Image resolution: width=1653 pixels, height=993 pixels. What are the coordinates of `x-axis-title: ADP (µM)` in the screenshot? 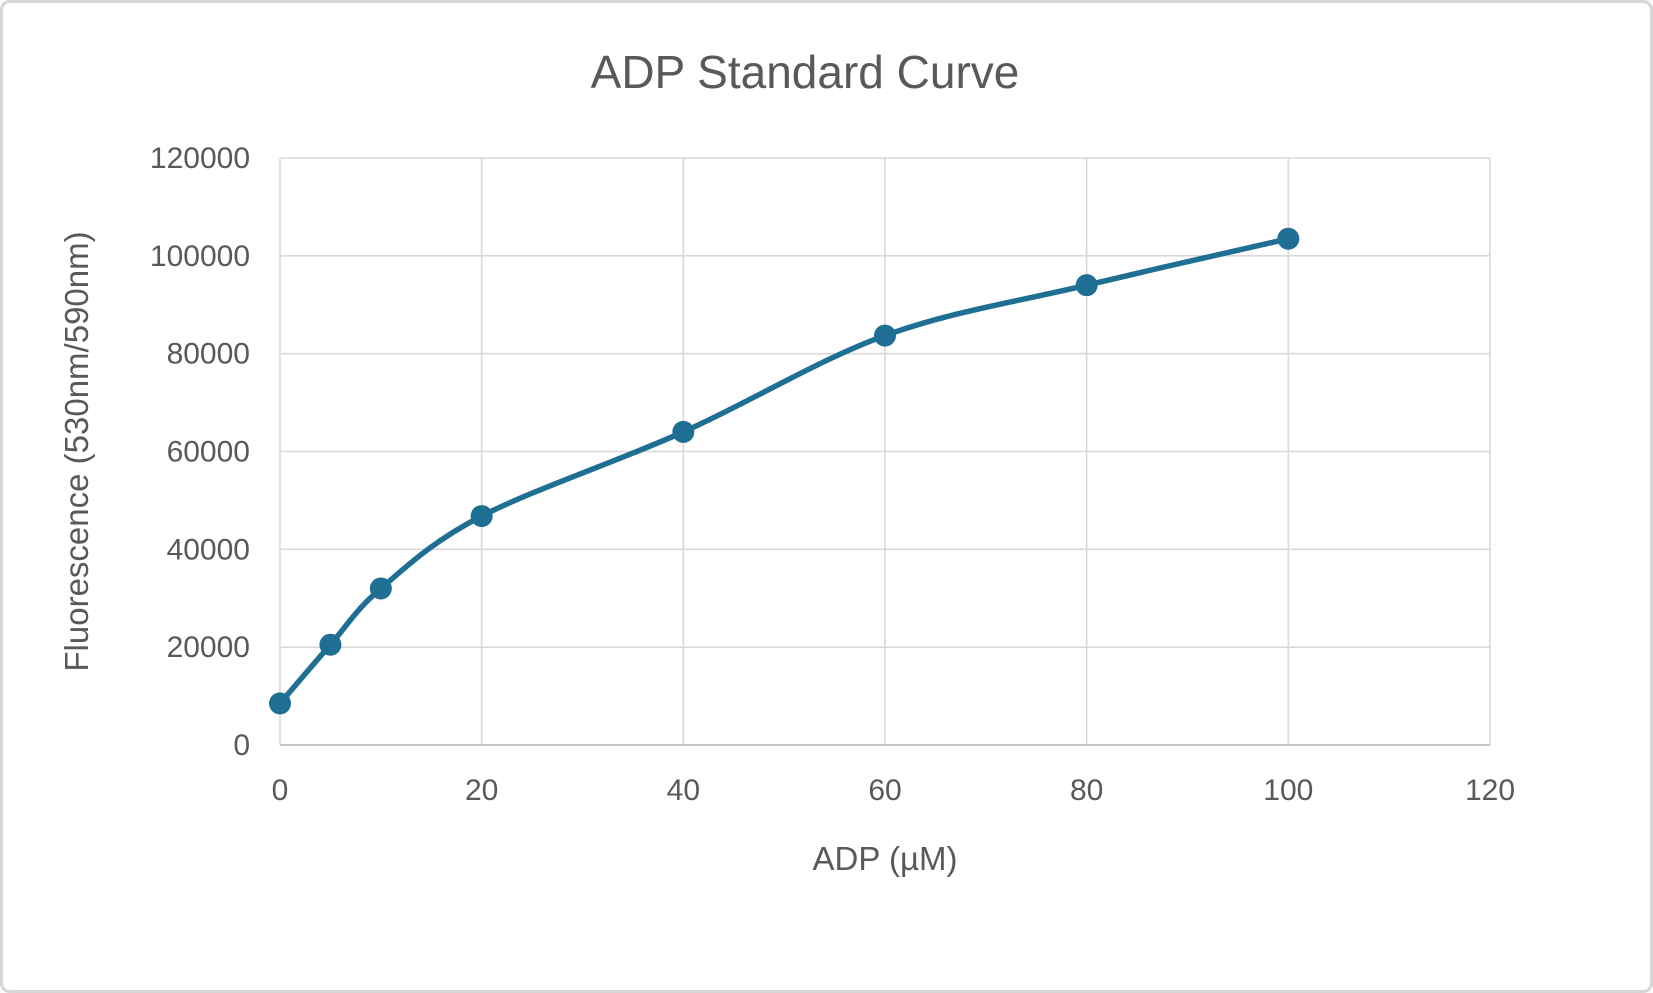 It's located at (885, 858).